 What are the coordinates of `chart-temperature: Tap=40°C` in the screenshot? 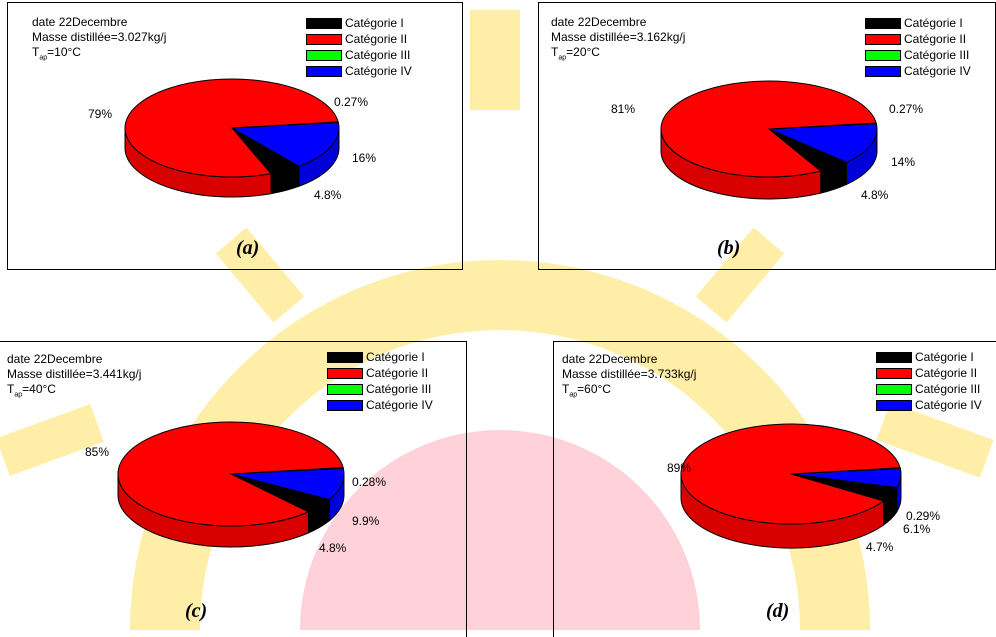 It's located at (31, 390).